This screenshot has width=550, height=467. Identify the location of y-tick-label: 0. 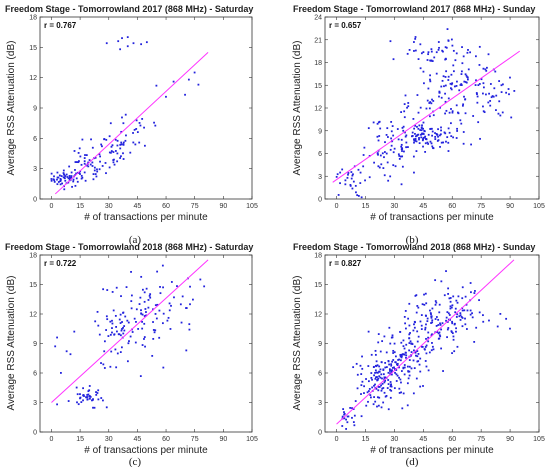
(320, 200).